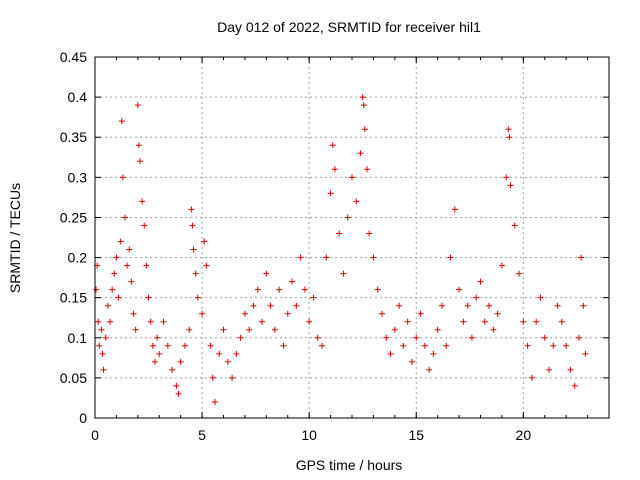 The height and width of the screenshot is (480, 640). What do you see at coordinates (83, 418) in the screenshot?
I see `y-tick-label: 0` at bounding box center [83, 418].